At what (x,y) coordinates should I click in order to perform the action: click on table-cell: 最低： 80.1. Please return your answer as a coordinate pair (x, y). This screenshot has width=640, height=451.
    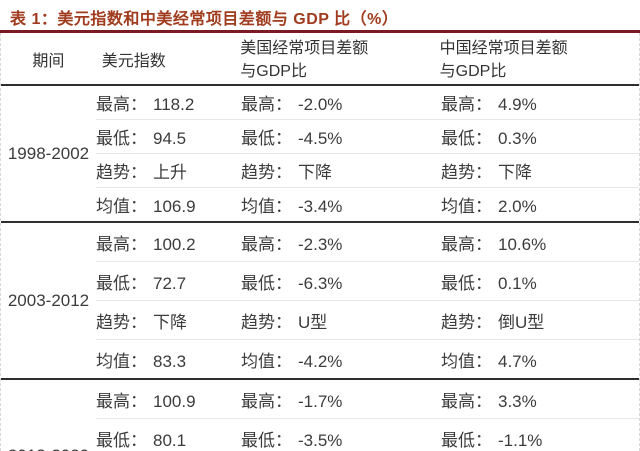
    Looking at the image, I should click on (168, 438).